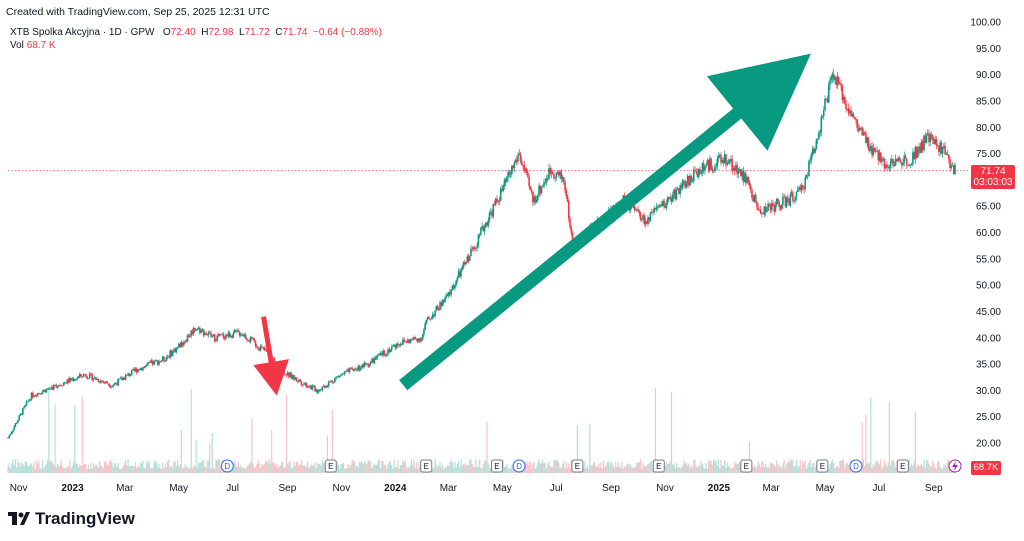 Image resolution: width=1024 pixels, height=541 pixels. What do you see at coordinates (577, 466) in the screenshot?
I see `earnings-marker-label: E` at bounding box center [577, 466].